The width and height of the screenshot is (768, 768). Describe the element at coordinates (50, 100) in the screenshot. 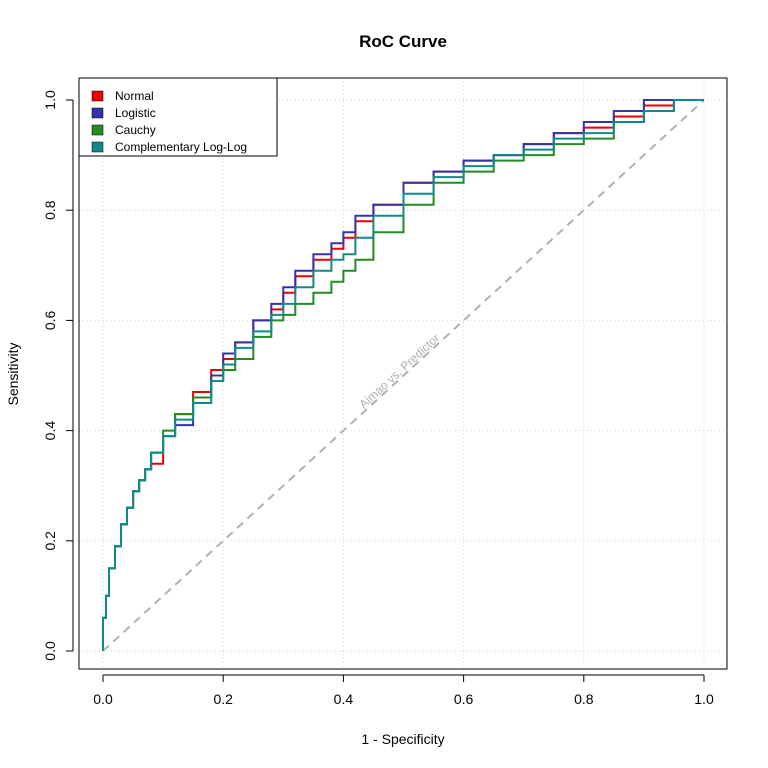

I see `y-tick-label: 1.0` at that location.